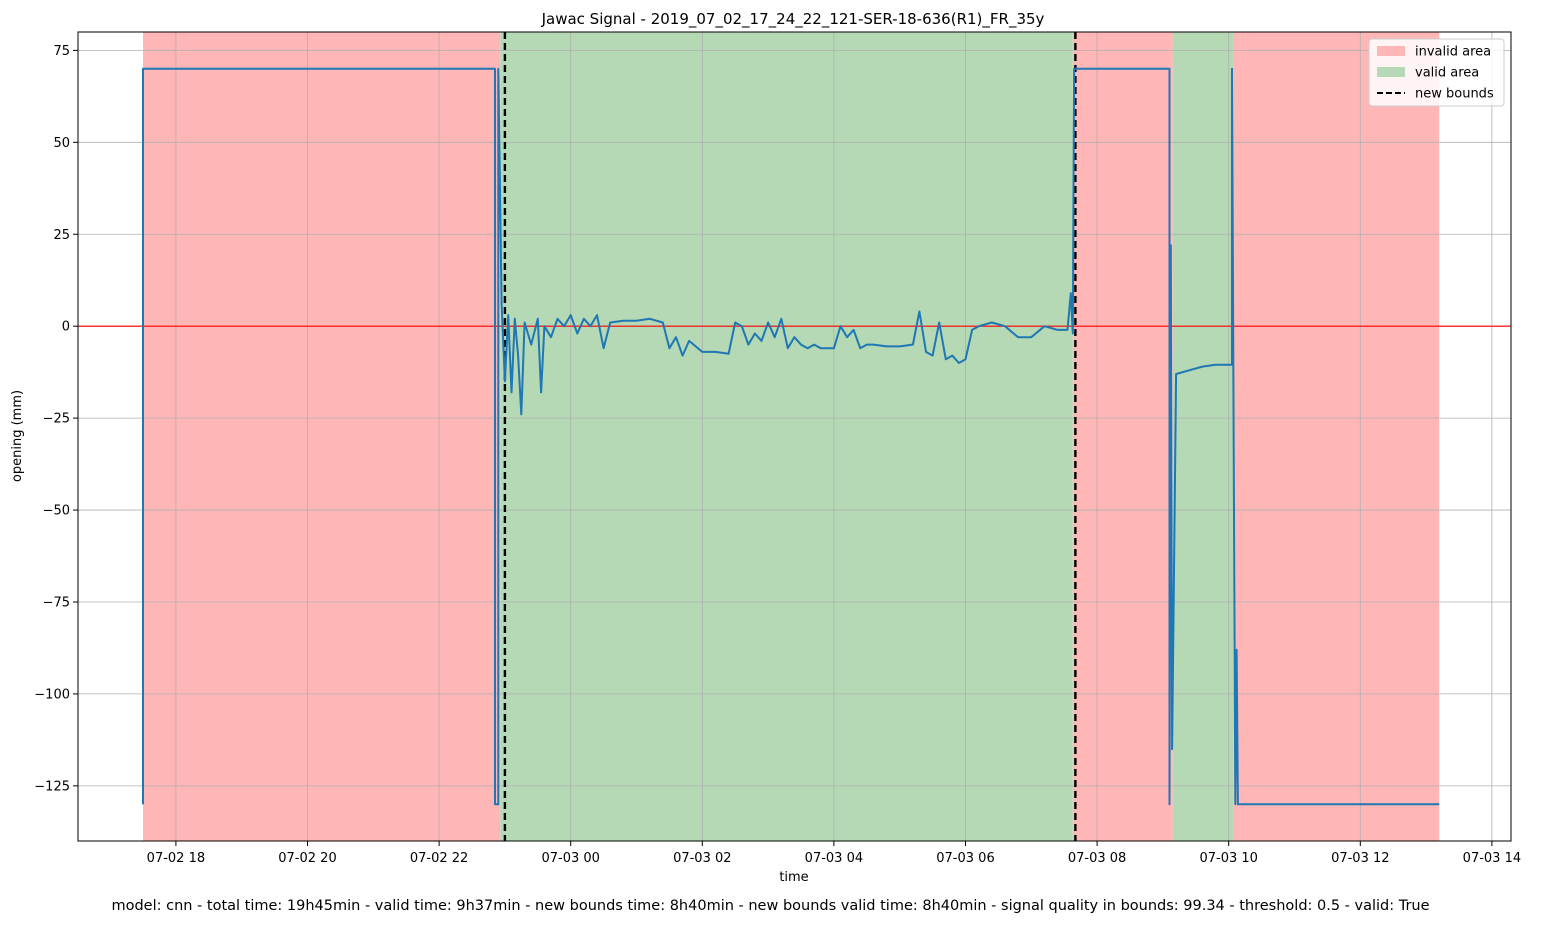 This screenshot has width=1541, height=927. I want to click on y-tick-label: −100, so click(52, 694).